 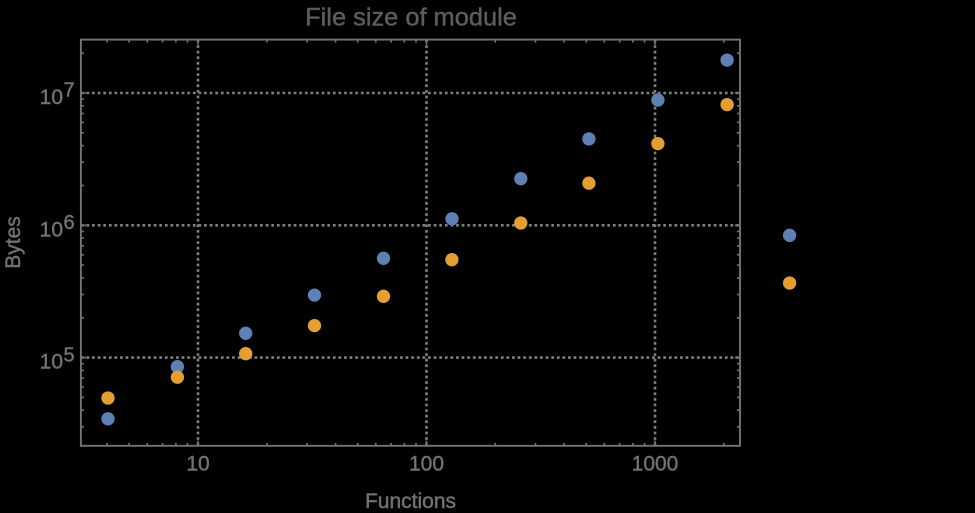 What do you see at coordinates (410, 501) in the screenshot?
I see `svg-text: Functions` at bounding box center [410, 501].